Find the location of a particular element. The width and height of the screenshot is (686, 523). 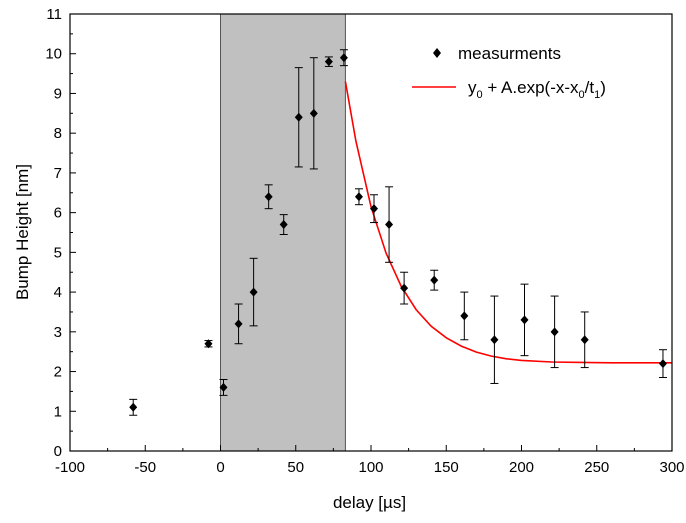

x-tick-label-8: 300 is located at coordinates (671, 467).